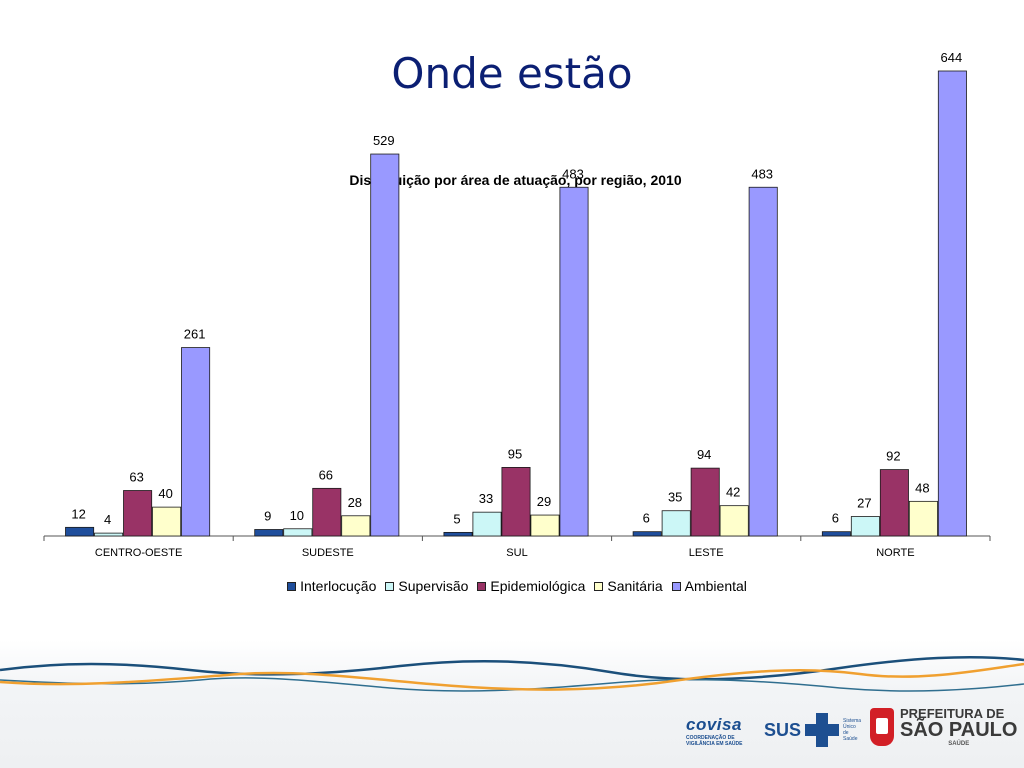 Image resolution: width=1024 pixels, height=768 pixels. Describe the element at coordinates (715, 586) in the screenshot. I see `legend-label: Ambiental` at that location.